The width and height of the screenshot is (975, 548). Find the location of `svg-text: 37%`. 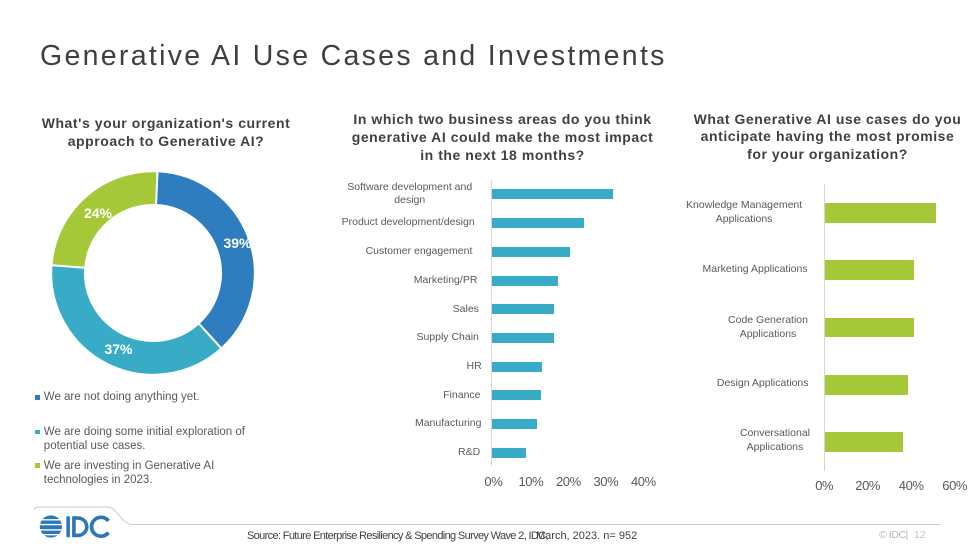

svg-text: 37% is located at coordinates (118, 349).